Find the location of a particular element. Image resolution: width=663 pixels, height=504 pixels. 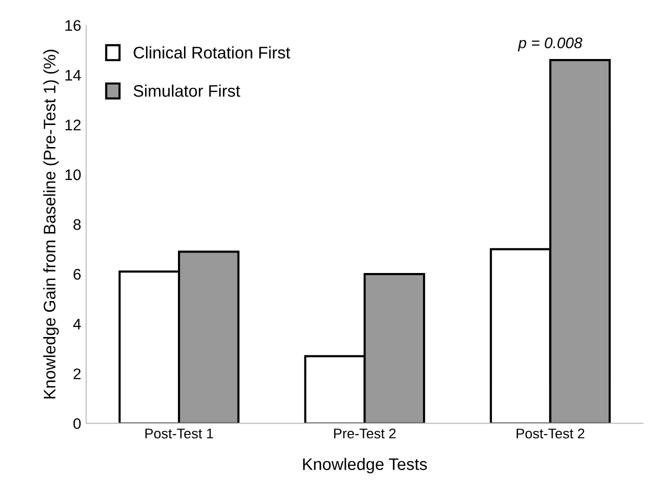

y-tick-label: 2 is located at coordinates (77, 374).